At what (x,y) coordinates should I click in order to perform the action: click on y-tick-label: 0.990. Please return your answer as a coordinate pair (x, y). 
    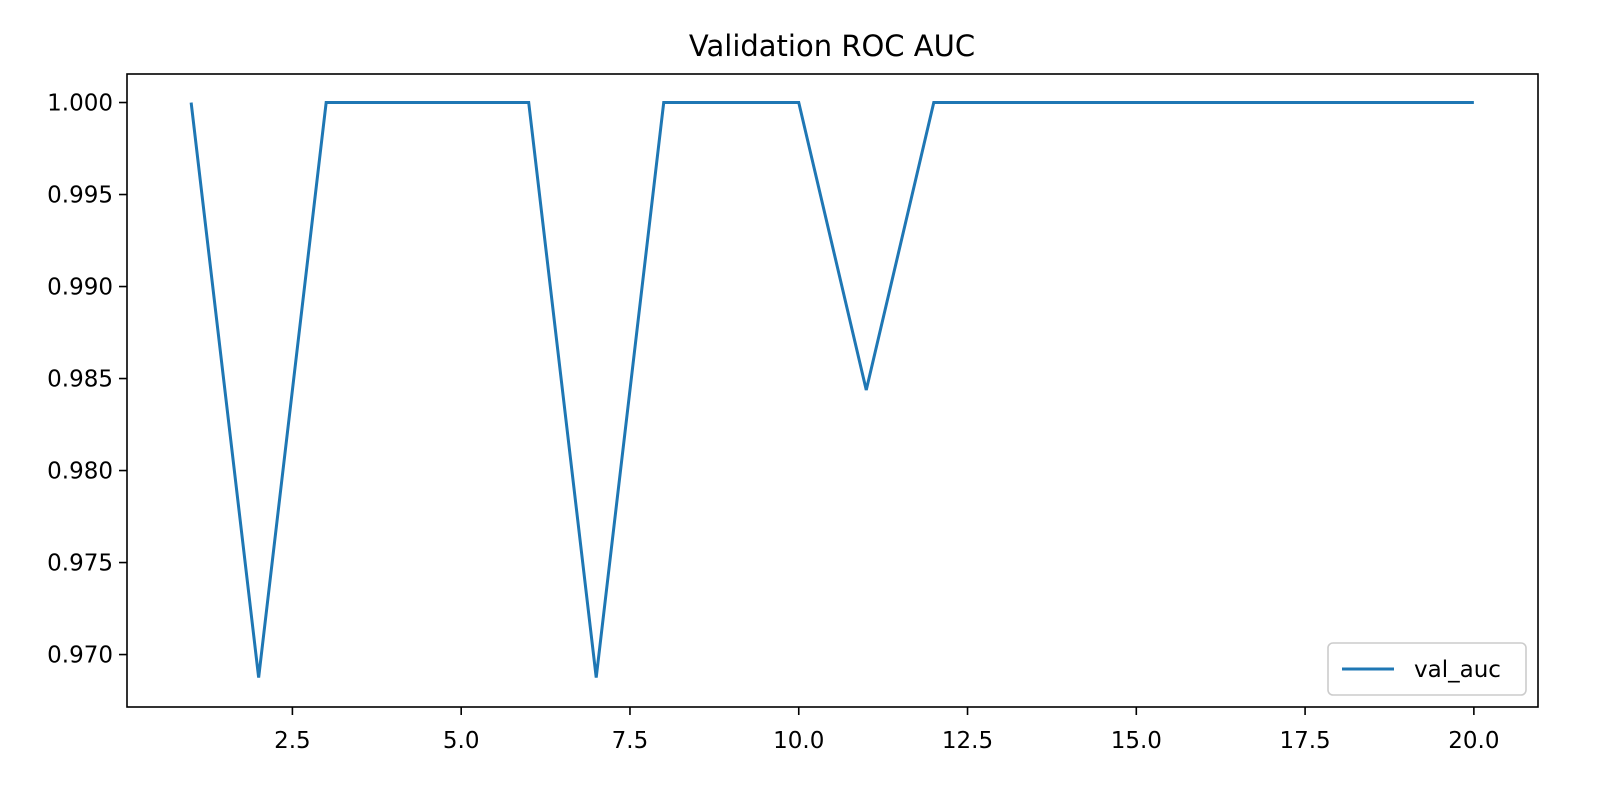
    Looking at the image, I should click on (80, 288).